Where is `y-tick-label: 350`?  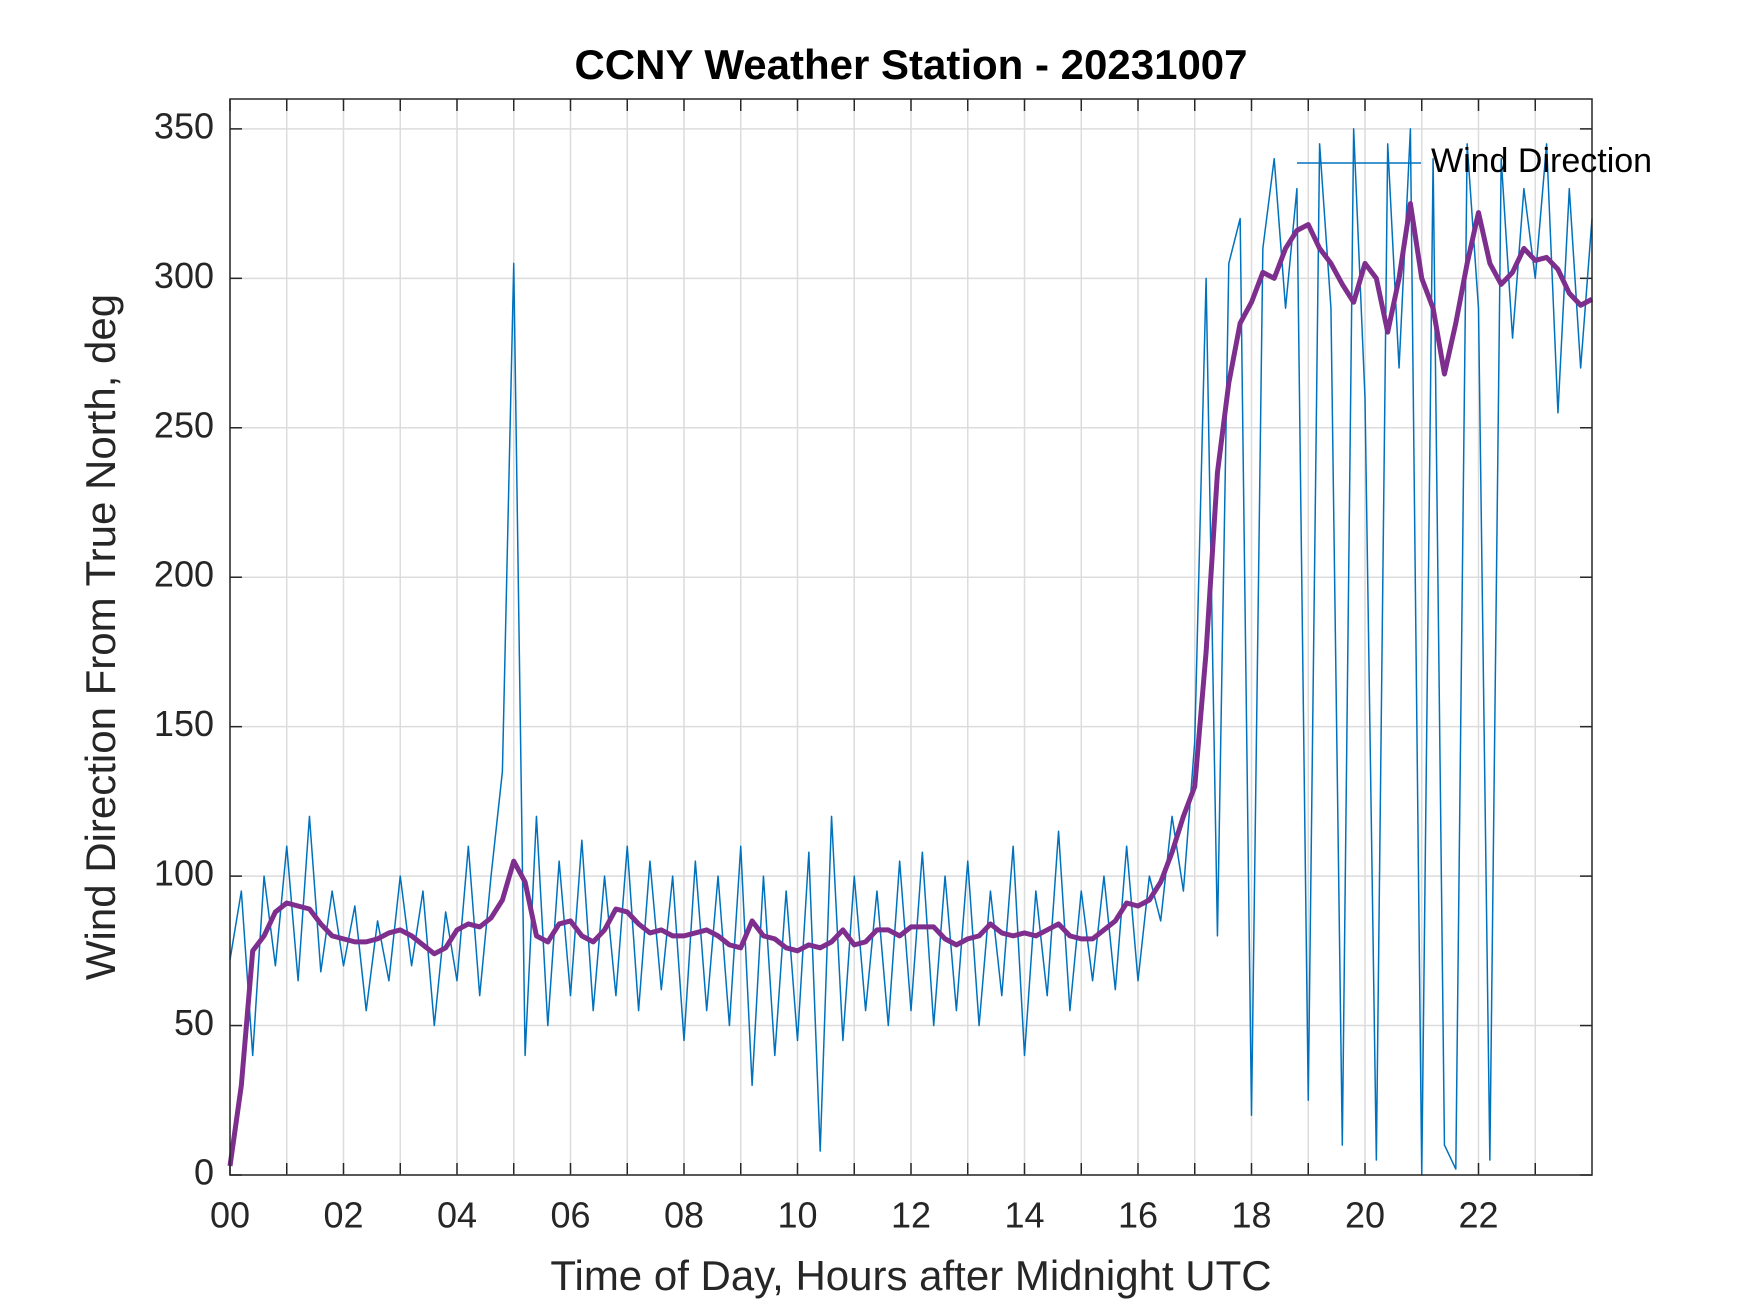 y-tick-label: 350 is located at coordinates (184, 125).